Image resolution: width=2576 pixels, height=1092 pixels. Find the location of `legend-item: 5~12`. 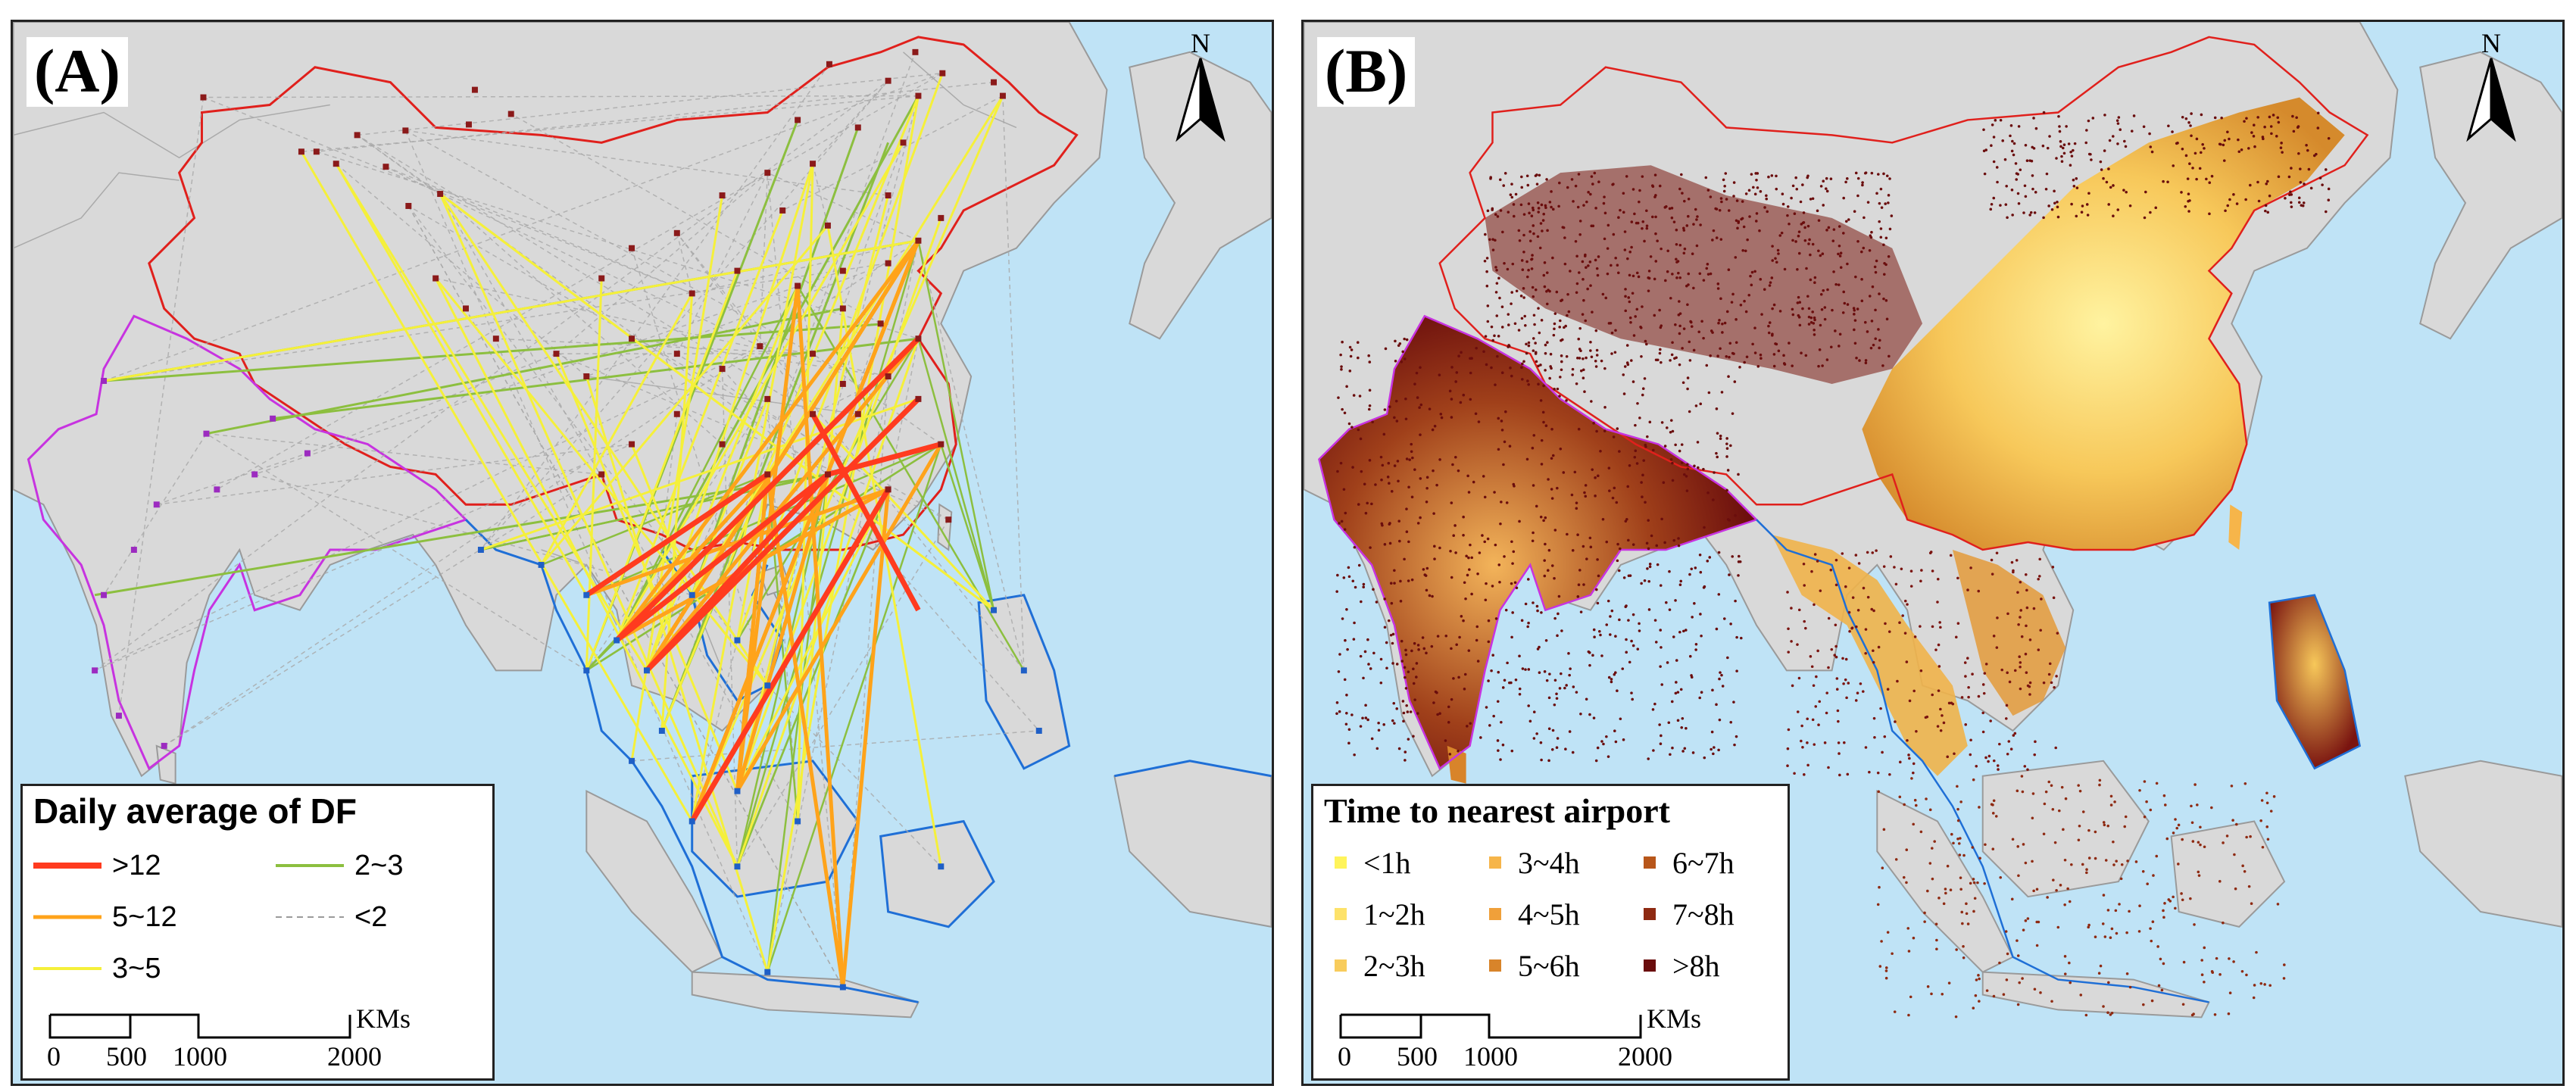

legend-item: 5~12 is located at coordinates (105, 917).